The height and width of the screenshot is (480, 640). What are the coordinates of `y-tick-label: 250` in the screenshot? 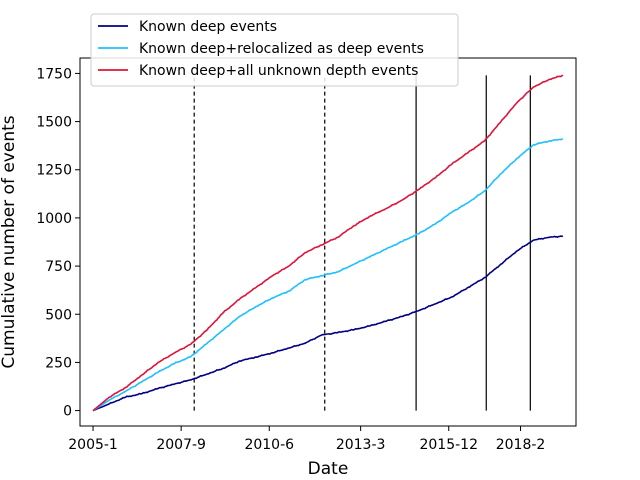 It's located at (58, 363).